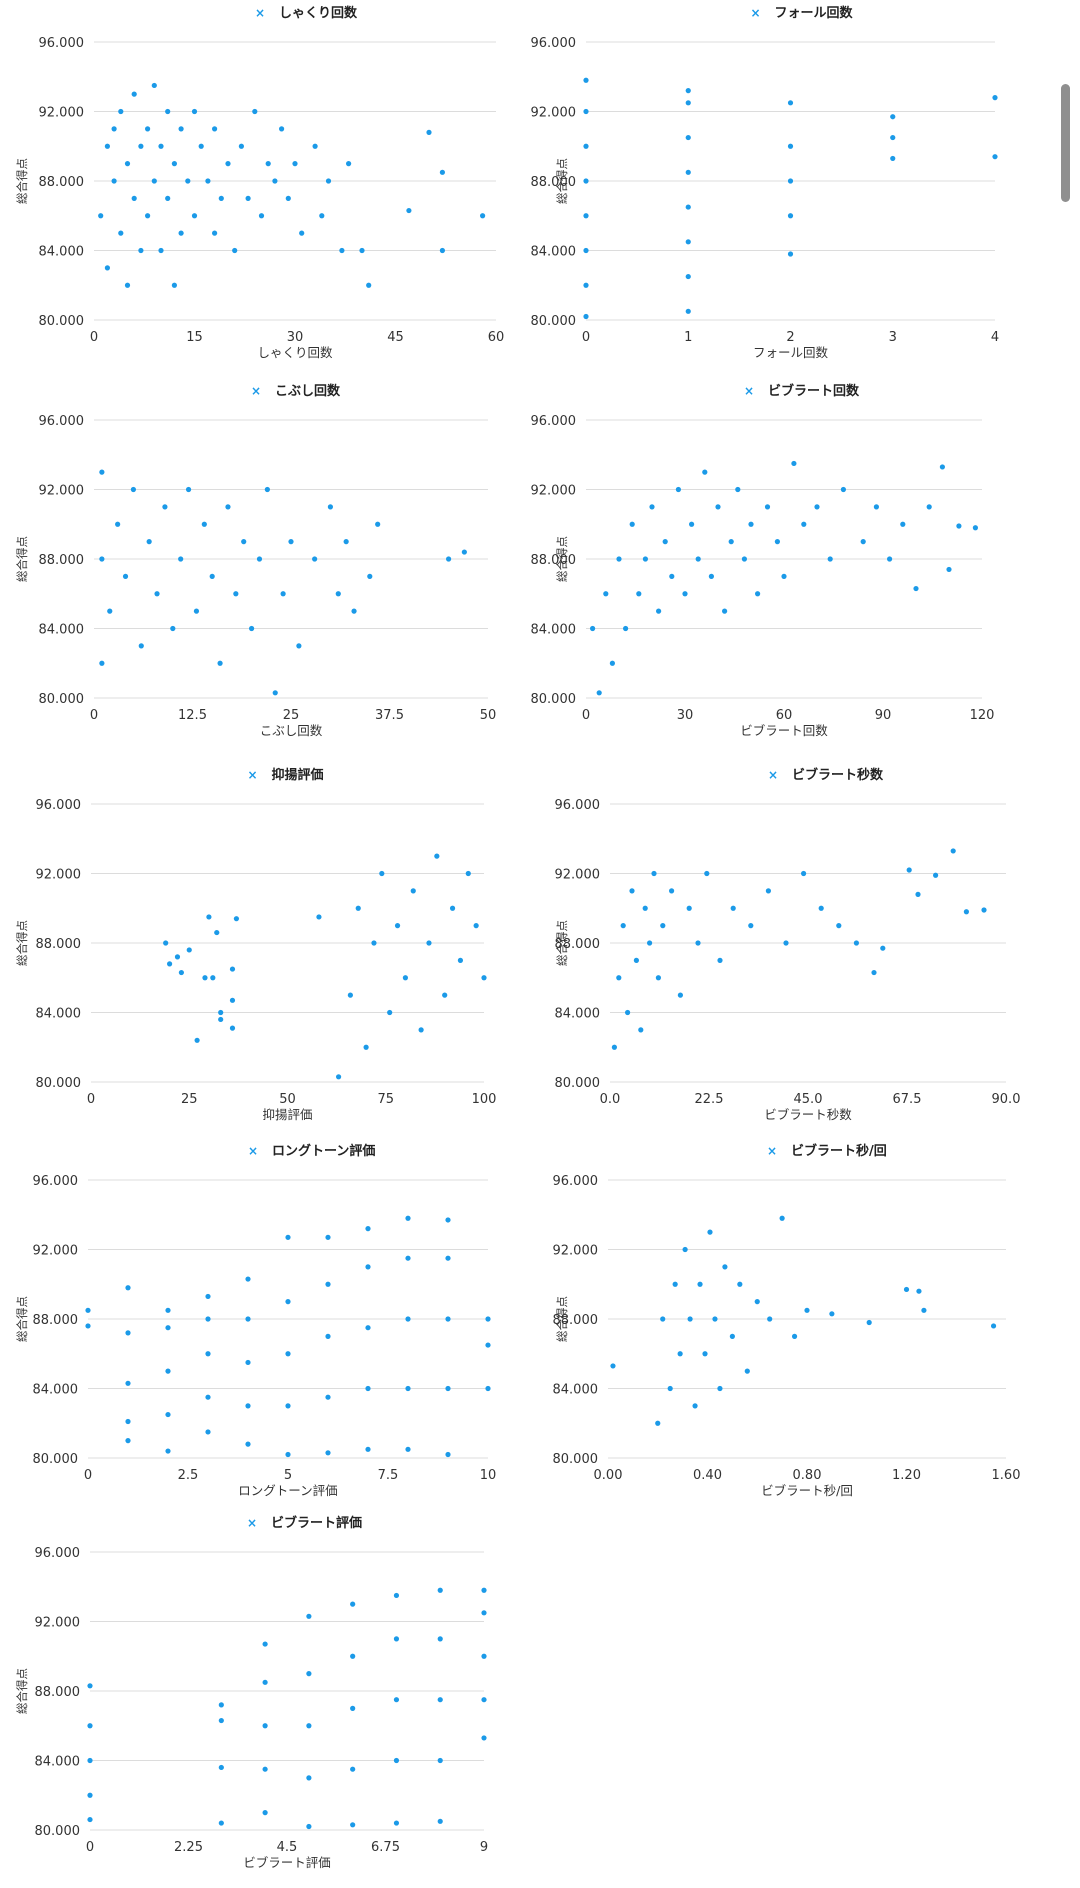  Describe the element at coordinates (291, 730) in the screenshot. I see `x-axis-label: こぶし回数` at that location.